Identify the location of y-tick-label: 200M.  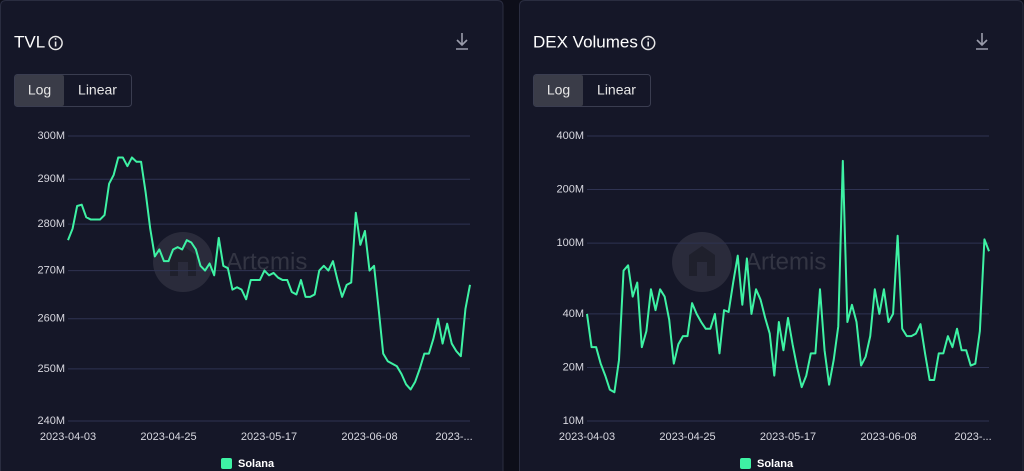
(570, 189).